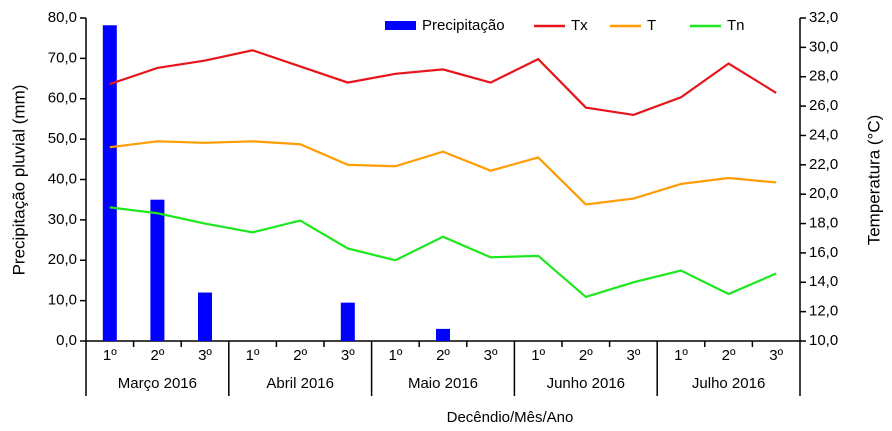 The width and height of the screenshot is (892, 431). Describe the element at coordinates (510, 417) in the screenshot. I see `x-axis-title: Decêndio/Mês/Ano` at that location.